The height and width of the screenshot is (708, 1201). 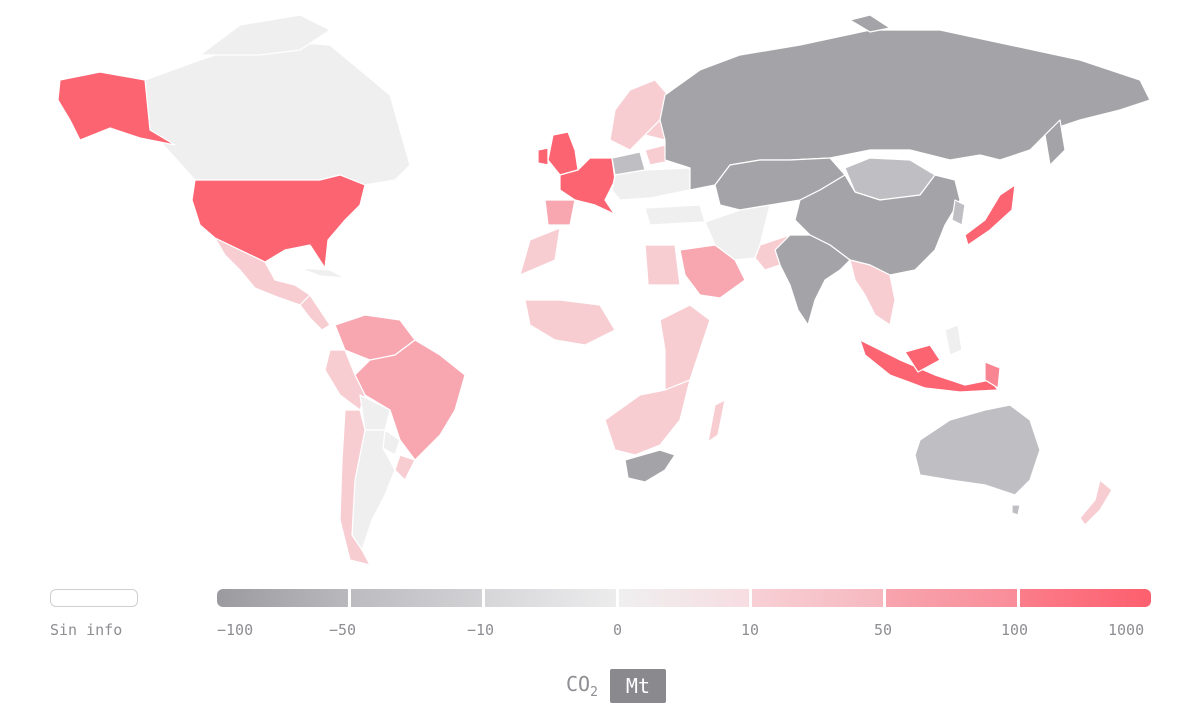 I want to click on region-alaska, so click(x=116, y=108).